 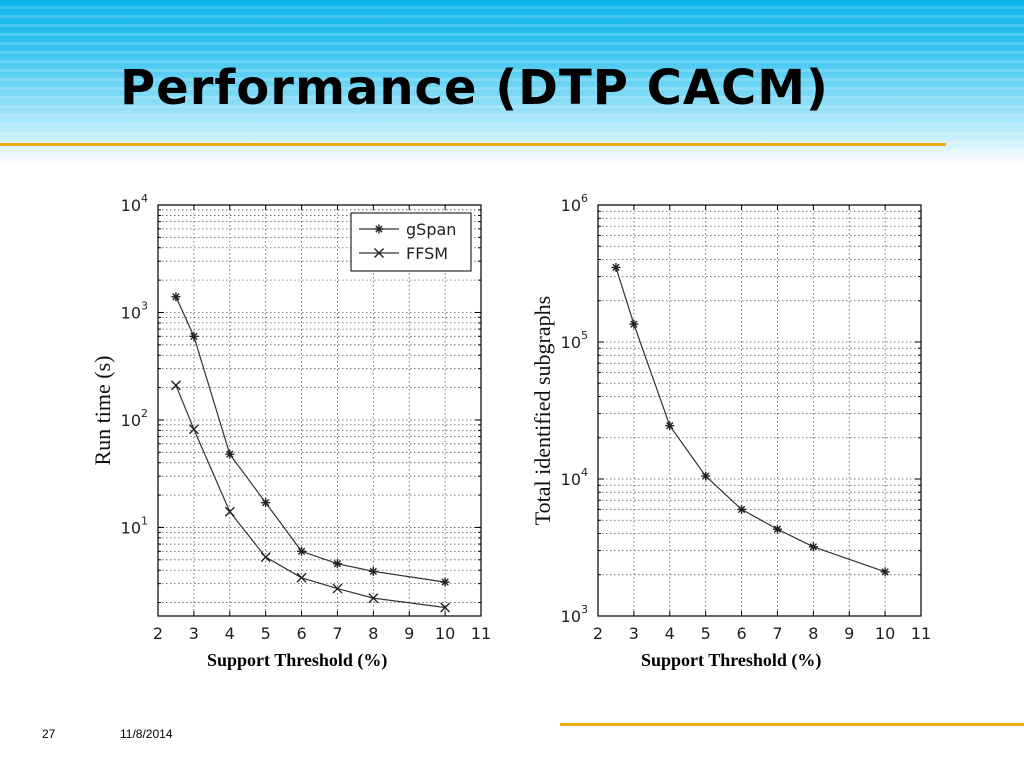 I want to click on left-legend: gSpan FFSM, so click(x=411, y=242).